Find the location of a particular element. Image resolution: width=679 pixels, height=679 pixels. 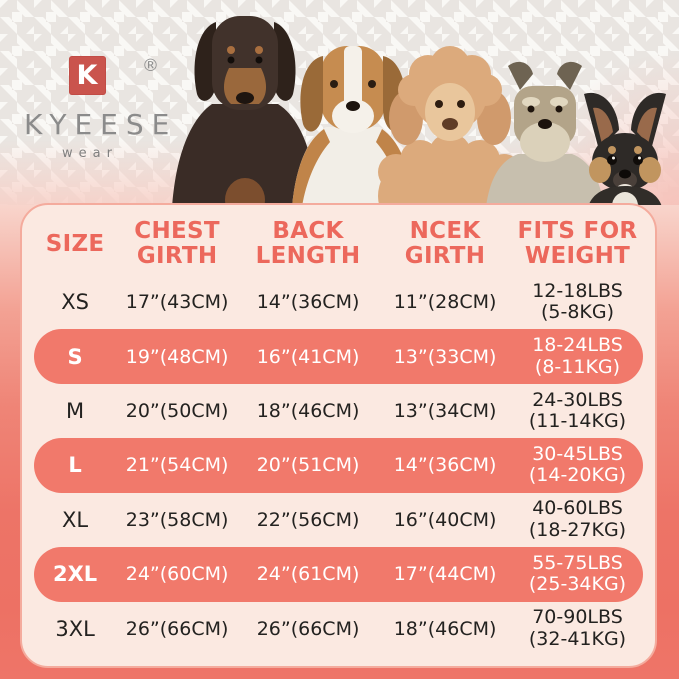

brand-logo: K ® KYEESE wear is located at coordinates (97, 108).